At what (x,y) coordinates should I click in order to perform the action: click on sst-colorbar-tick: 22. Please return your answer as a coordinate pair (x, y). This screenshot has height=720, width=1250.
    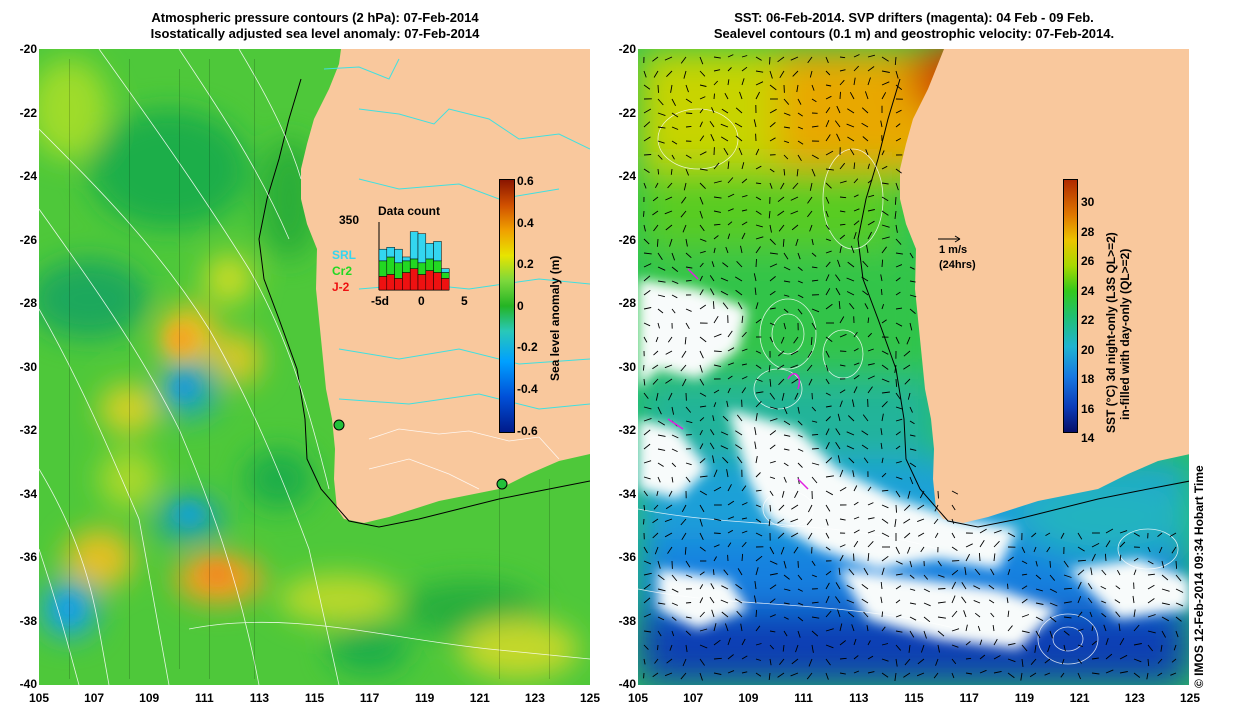
    Looking at the image, I should click on (1088, 320).